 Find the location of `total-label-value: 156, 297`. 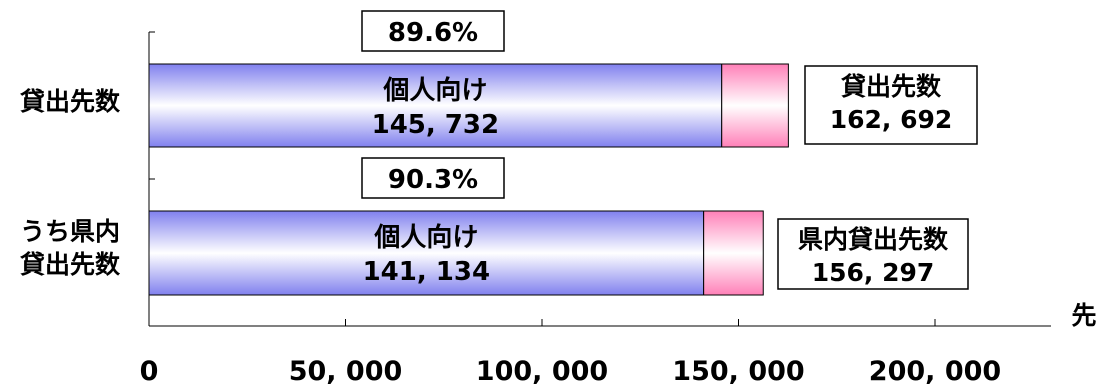

total-label-value: 156, 297 is located at coordinates (873, 272).